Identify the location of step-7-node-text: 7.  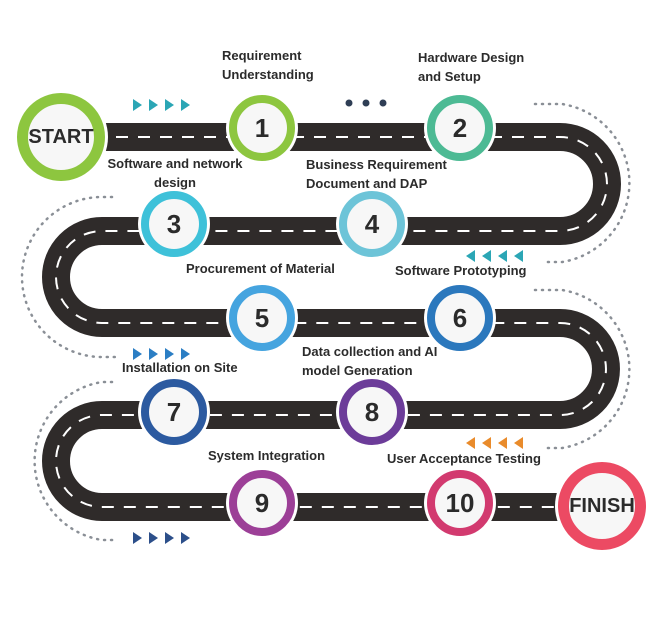
(174, 412).